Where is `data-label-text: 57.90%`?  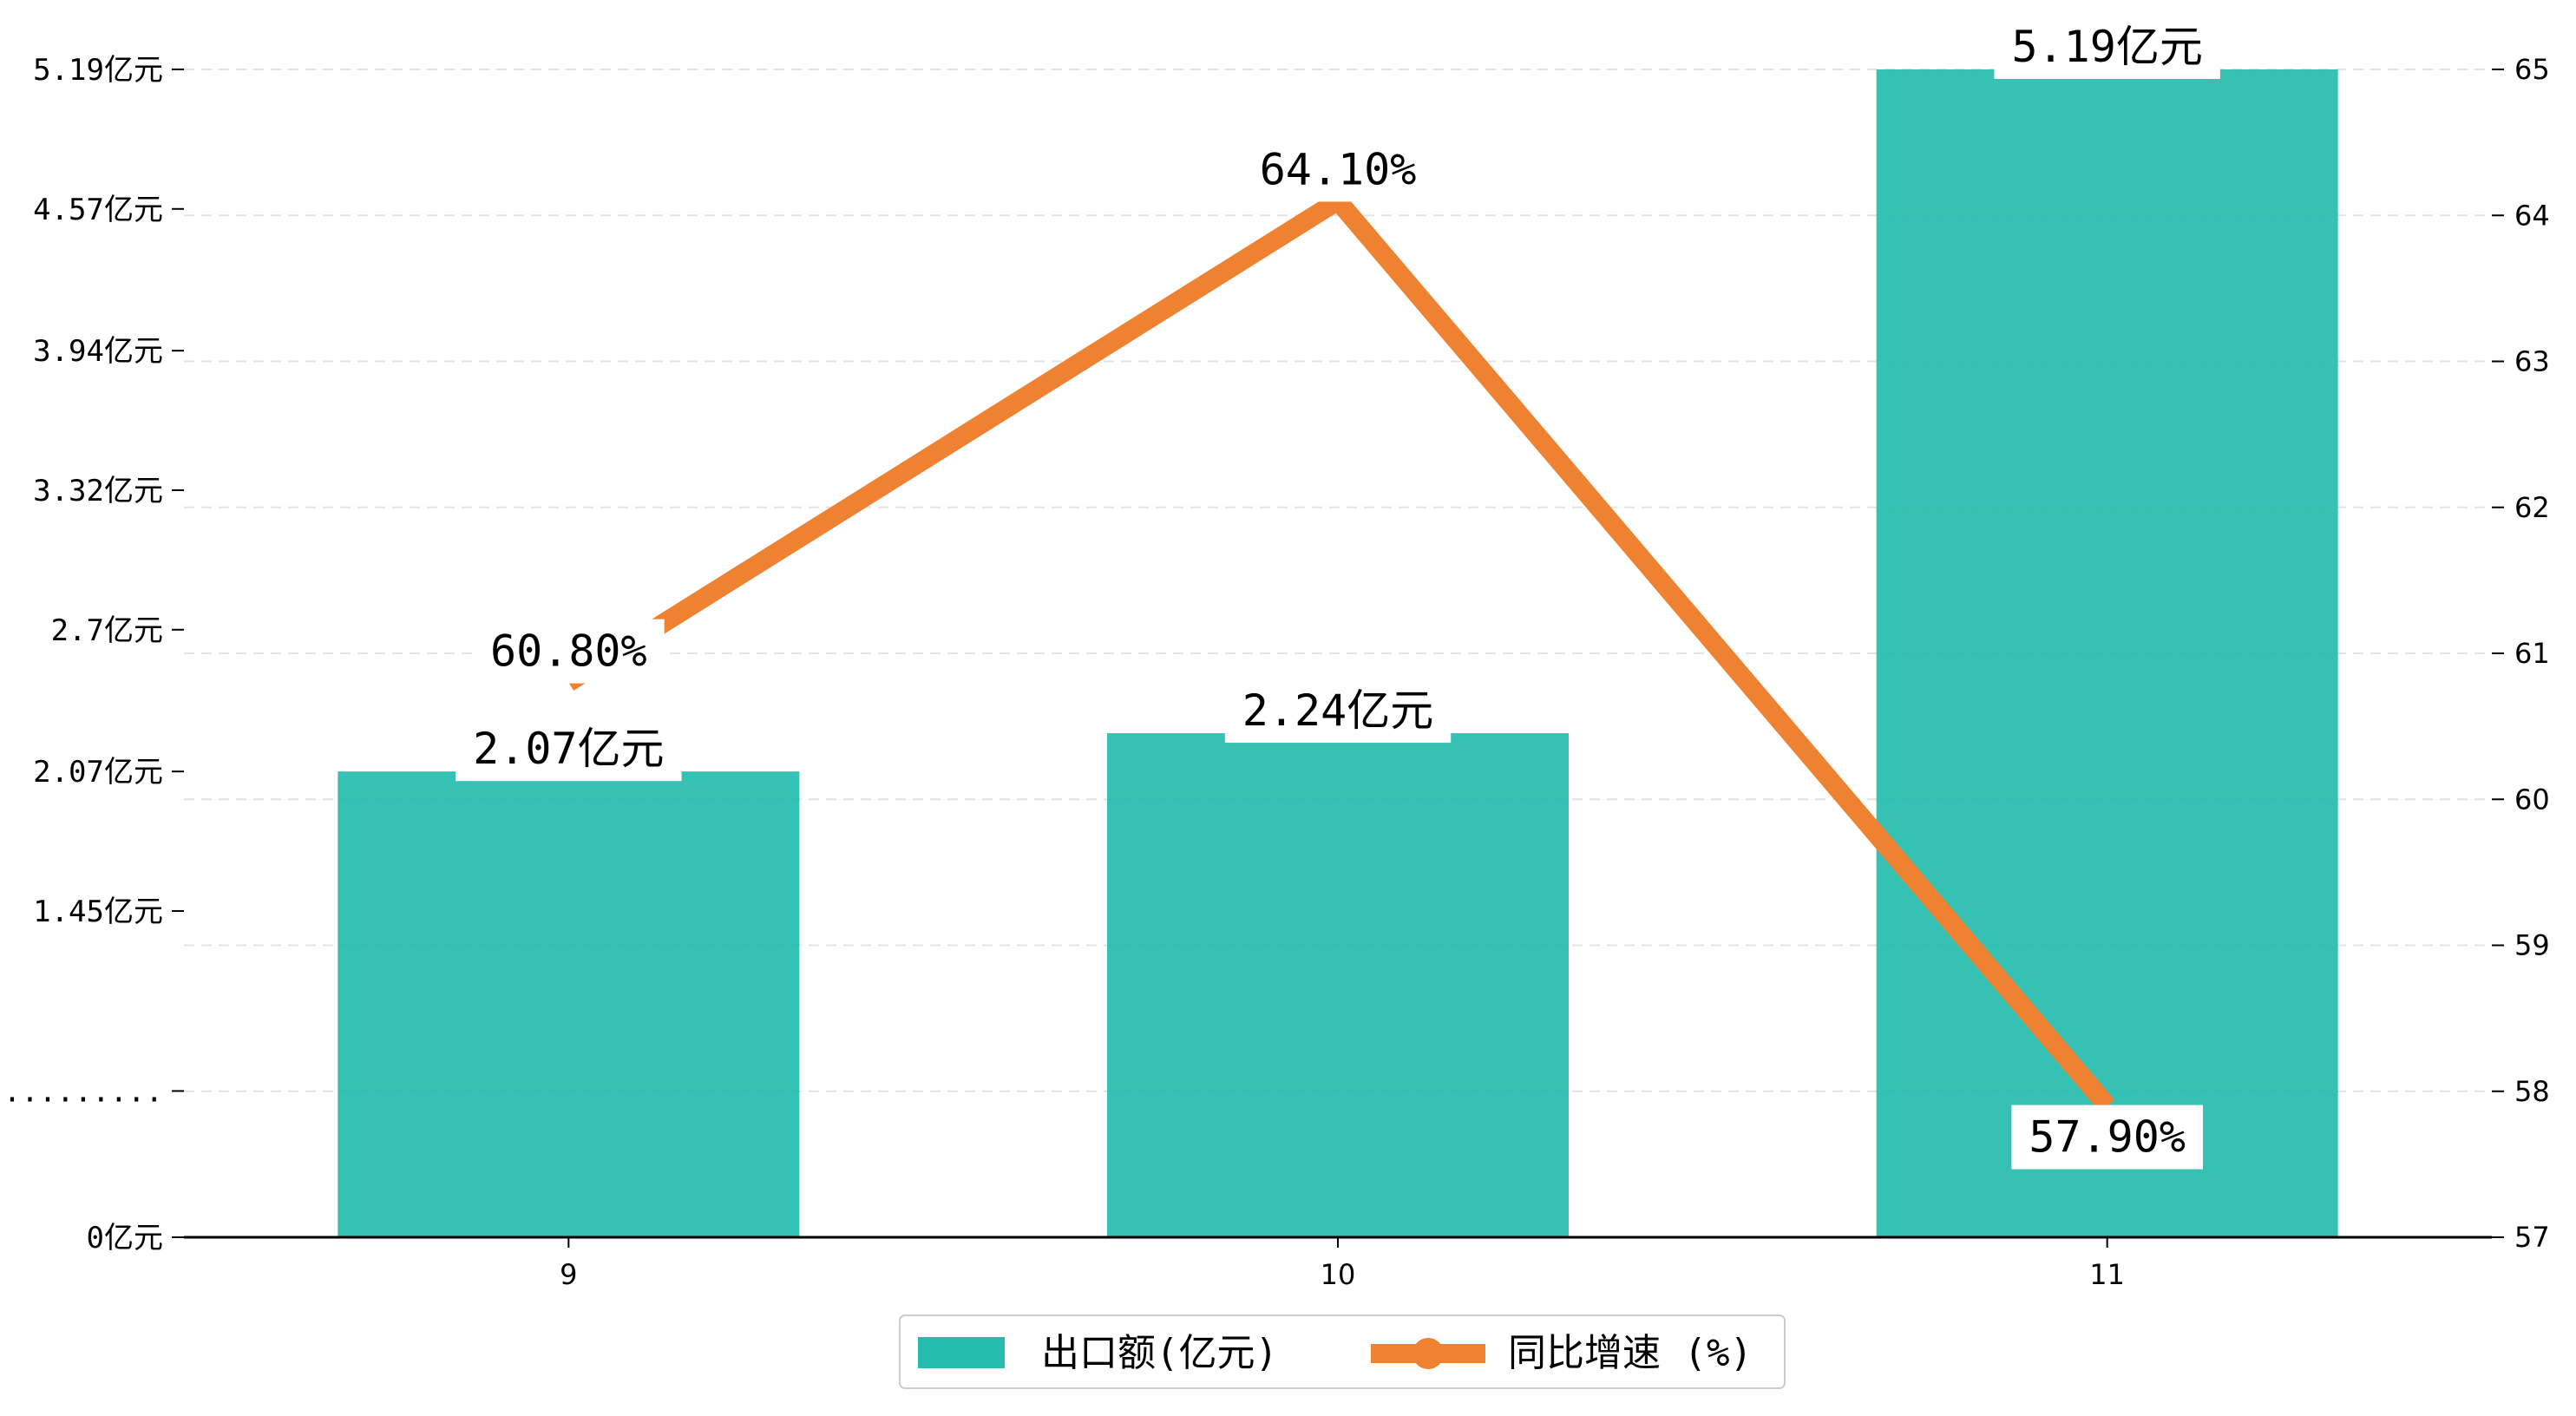 data-label-text: 57.90% is located at coordinates (2107, 1137).